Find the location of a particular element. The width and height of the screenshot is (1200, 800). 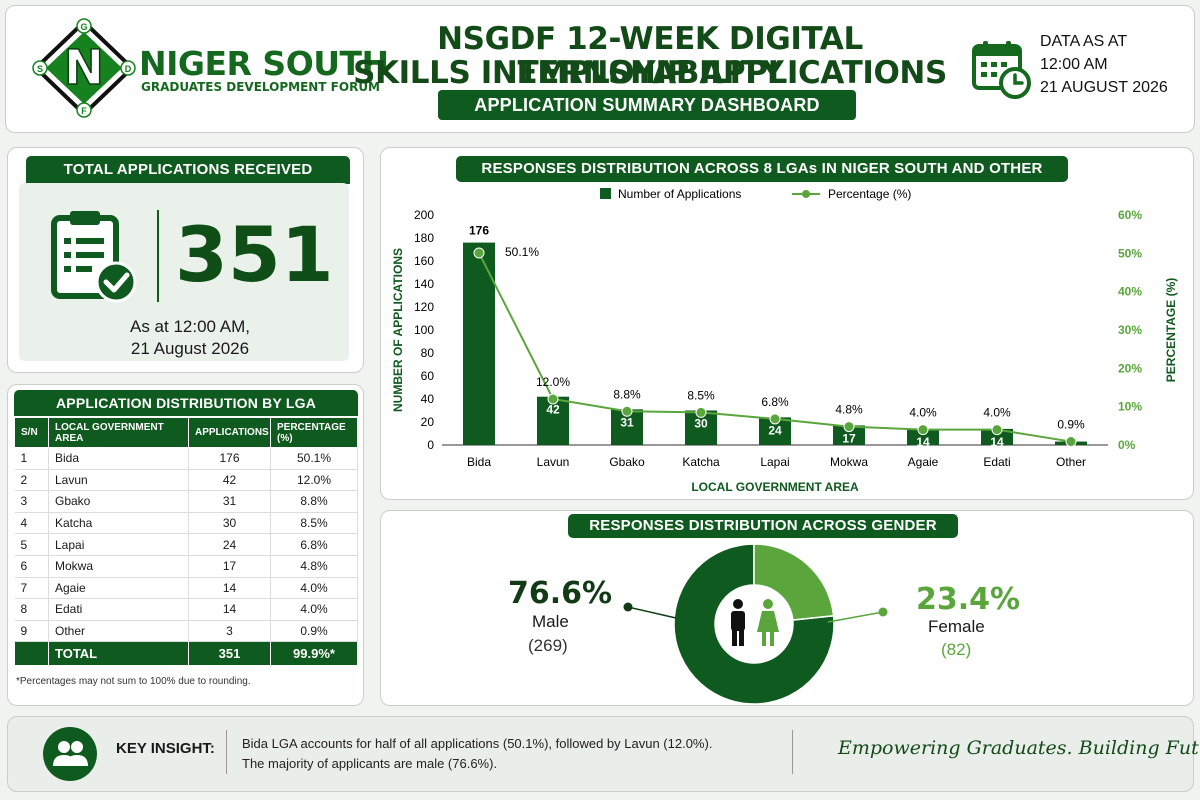

bar-value-label: 24 is located at coordinates (775, 430).